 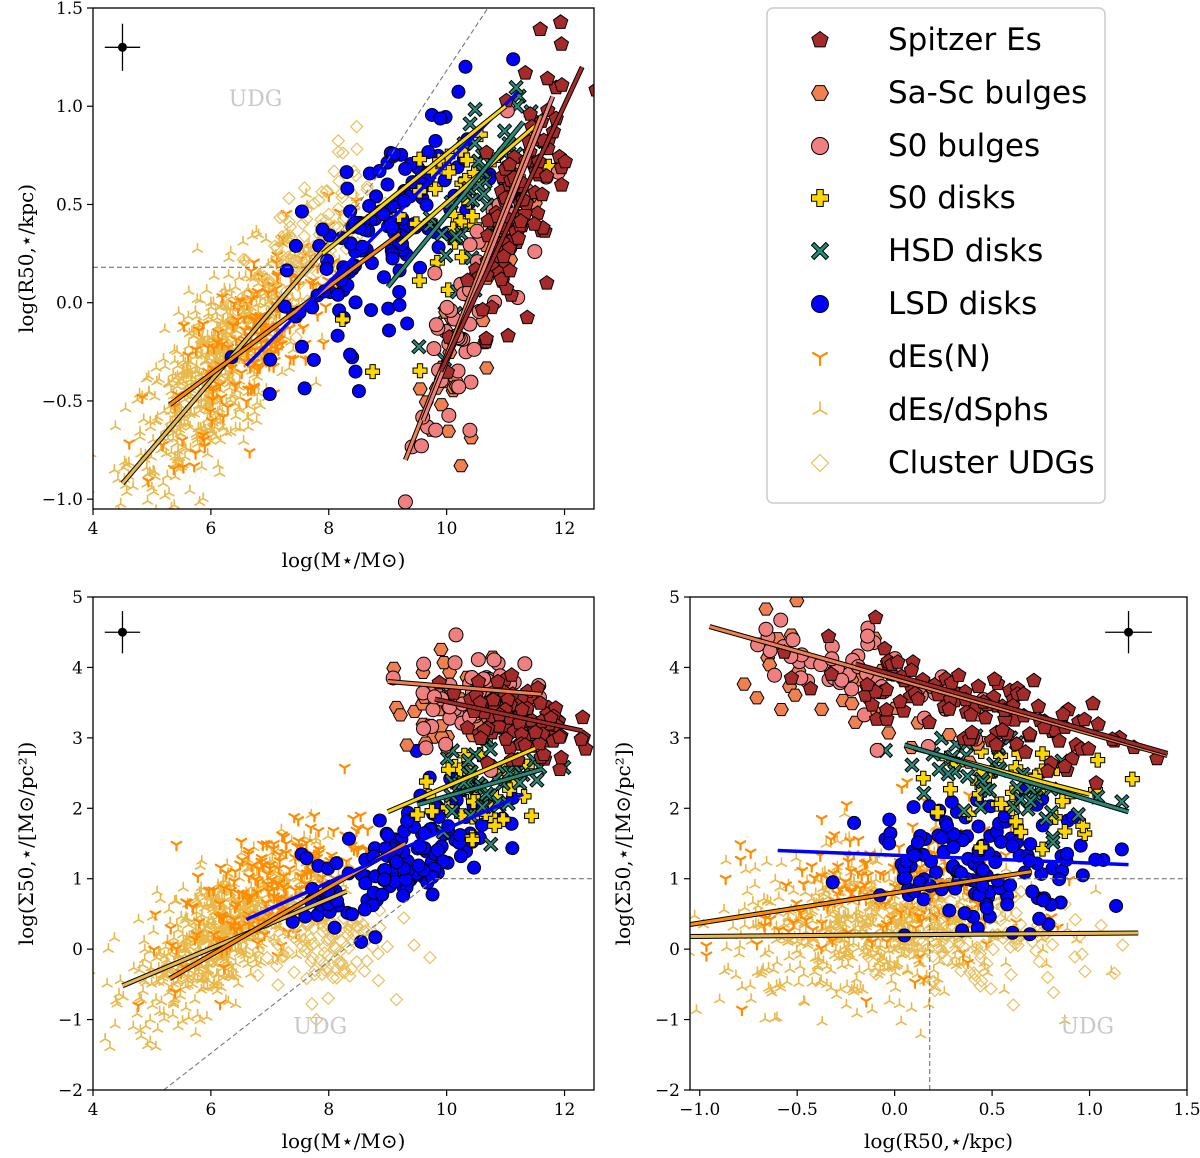 I want to click on y-axis-label: log(Σ50,⋆/[M⊙/pc²]), so click(x=26, y=844).